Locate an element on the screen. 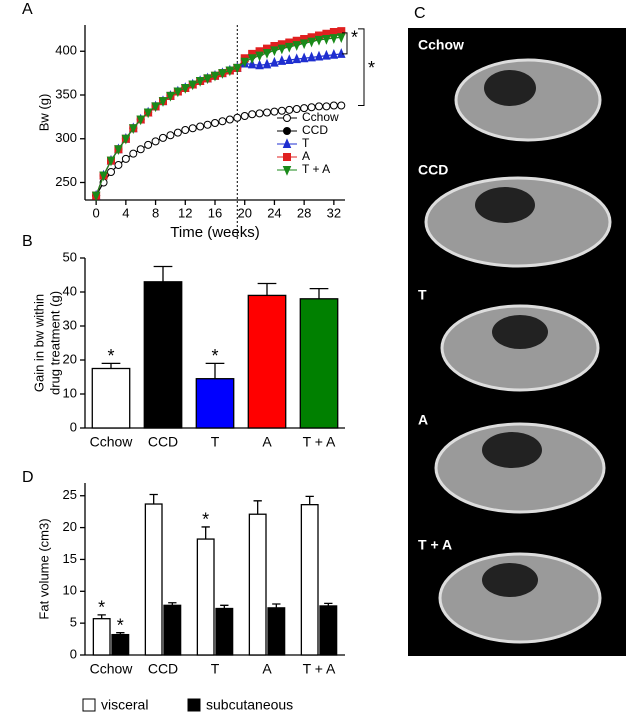 The image size is (629, 723). y-tick-label: 25 is located at coordinates (70, 494).